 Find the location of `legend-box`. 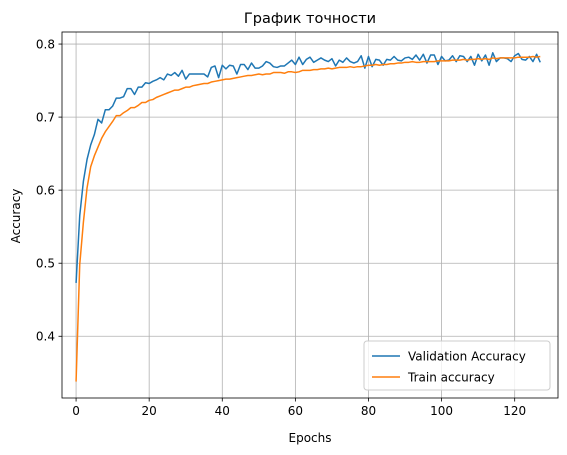

legend-box is located at coordinates (457, 365).